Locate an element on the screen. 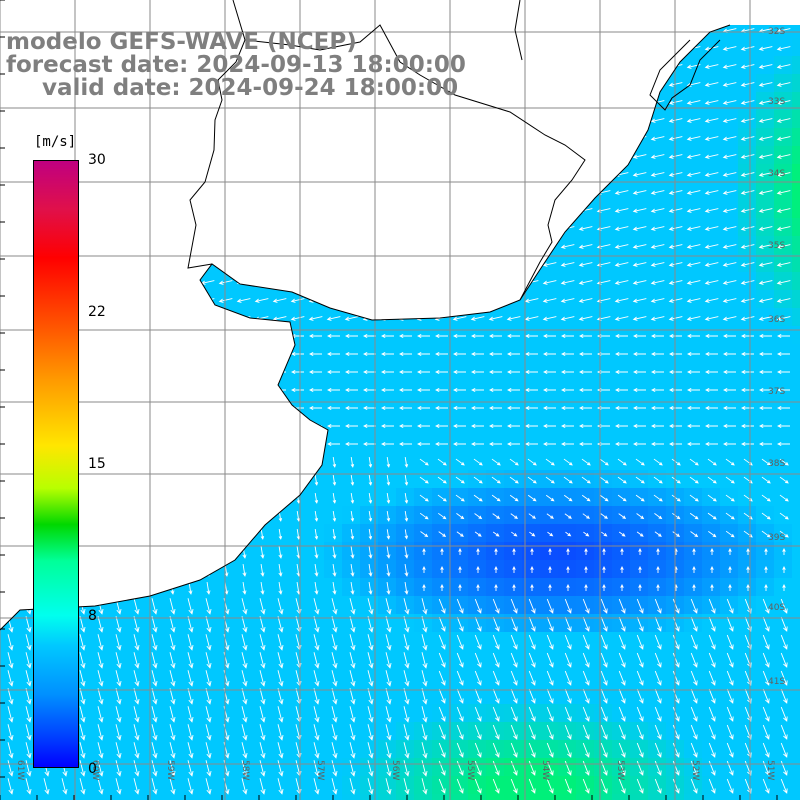  lagoon-coastline is located at coordinates (685, 75).